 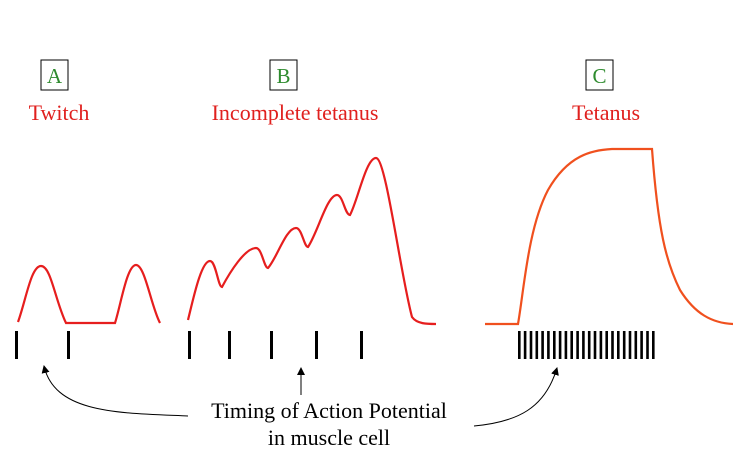 What do you see at coordinates (275, 345) in the screenshot?
I see `ap-ticks-incomplete-tetanus` at bounding box center [275, 345].